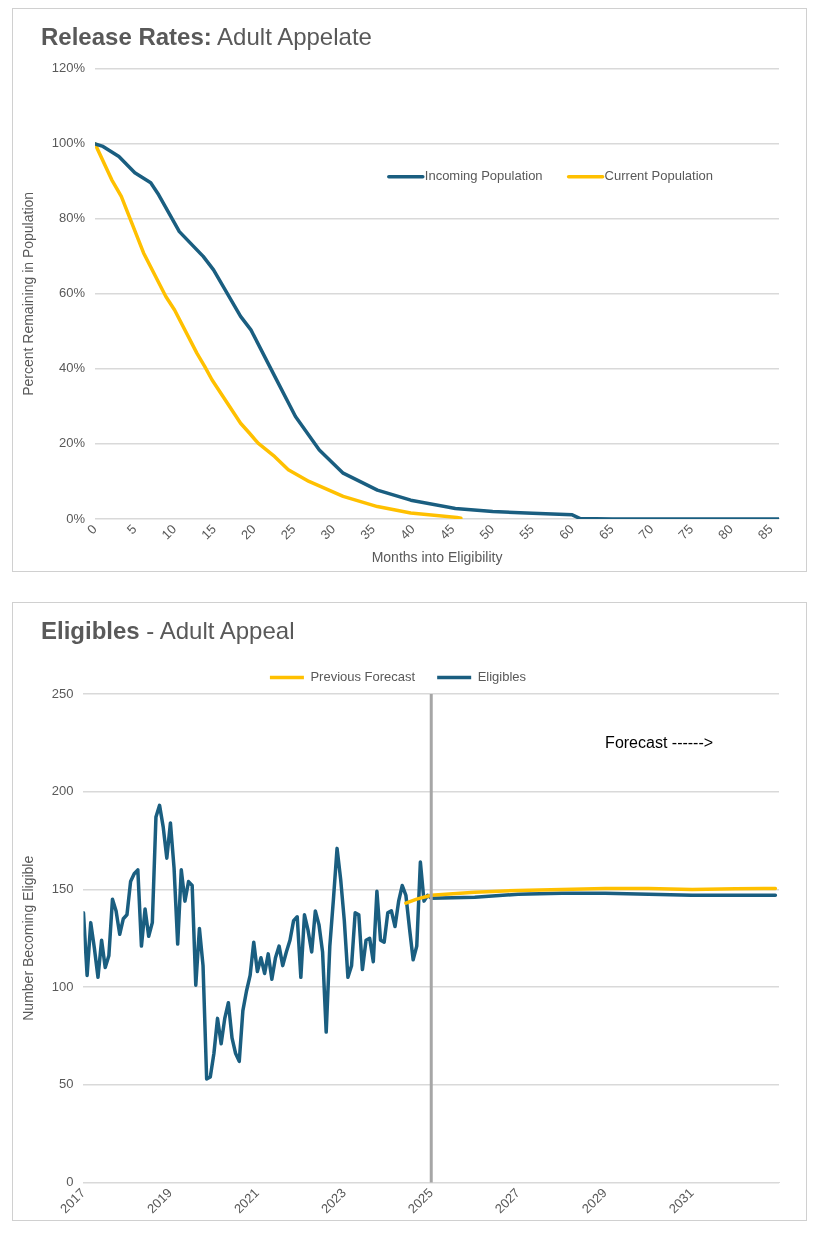  Describe the element at coordinates (294, 36) in the screenshot. I see `chart-subtitle: Adult Appelate` at that location.